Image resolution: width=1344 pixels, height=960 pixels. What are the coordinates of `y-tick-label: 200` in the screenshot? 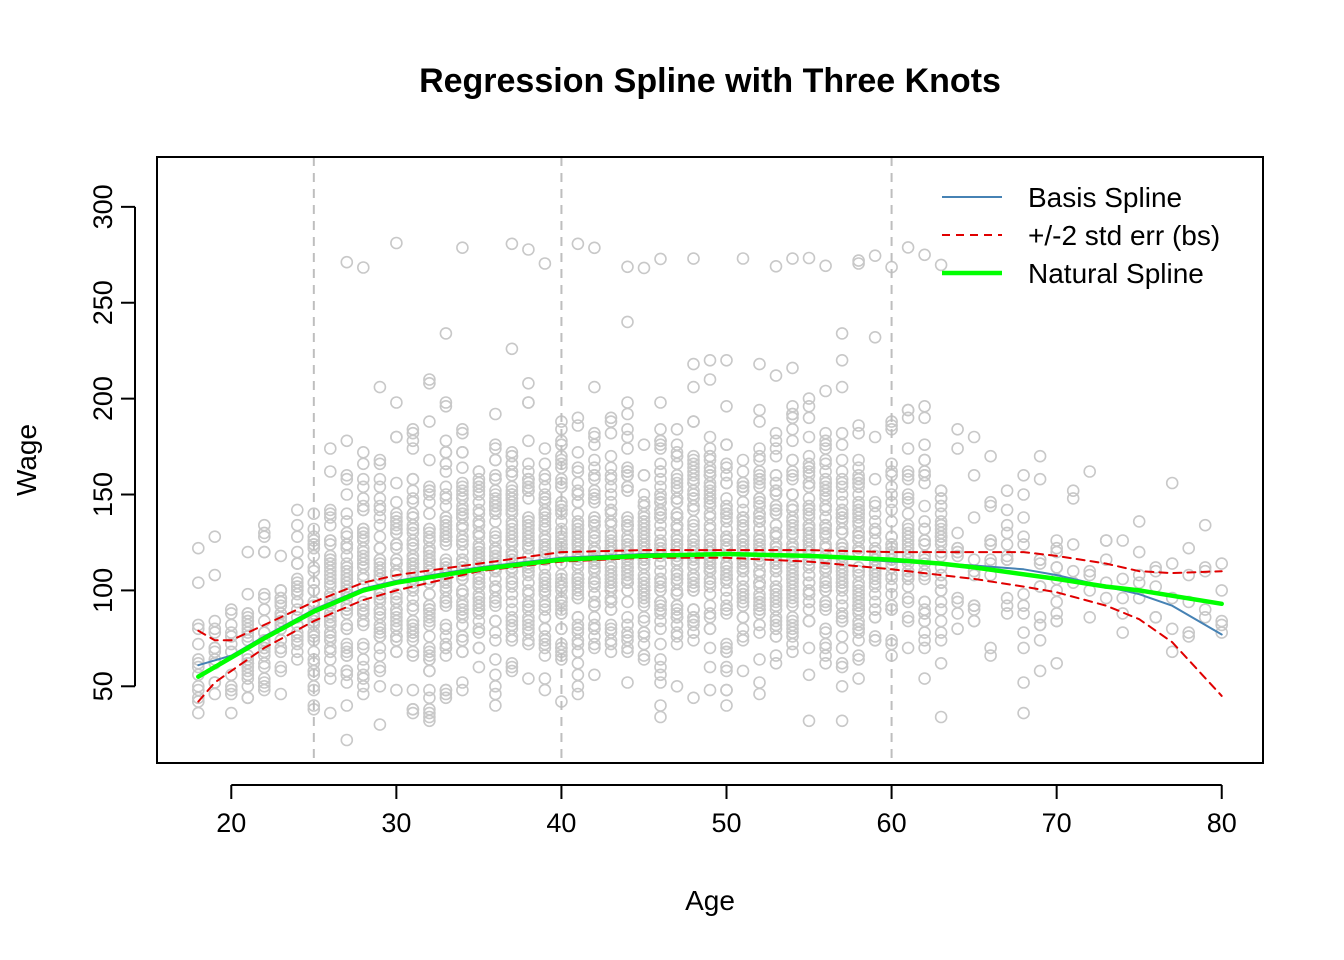 It's located at (103, 398).